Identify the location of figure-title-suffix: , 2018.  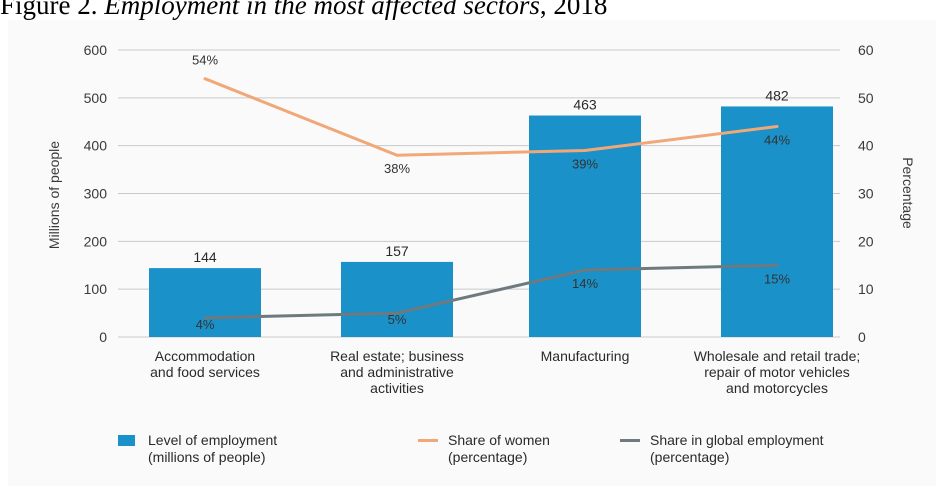
(573, 10).